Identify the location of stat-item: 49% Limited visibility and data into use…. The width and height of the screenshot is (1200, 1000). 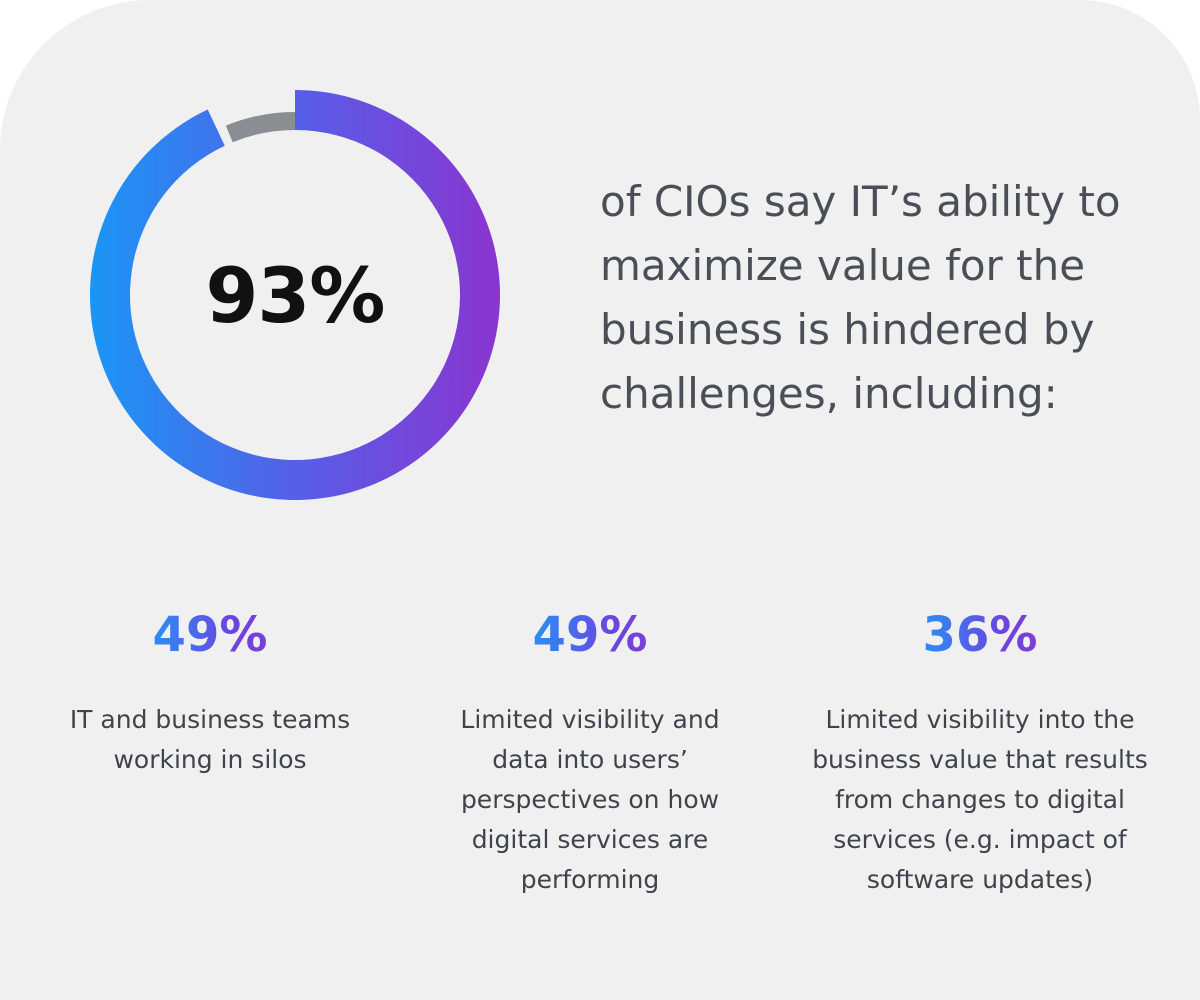
(590, 750).